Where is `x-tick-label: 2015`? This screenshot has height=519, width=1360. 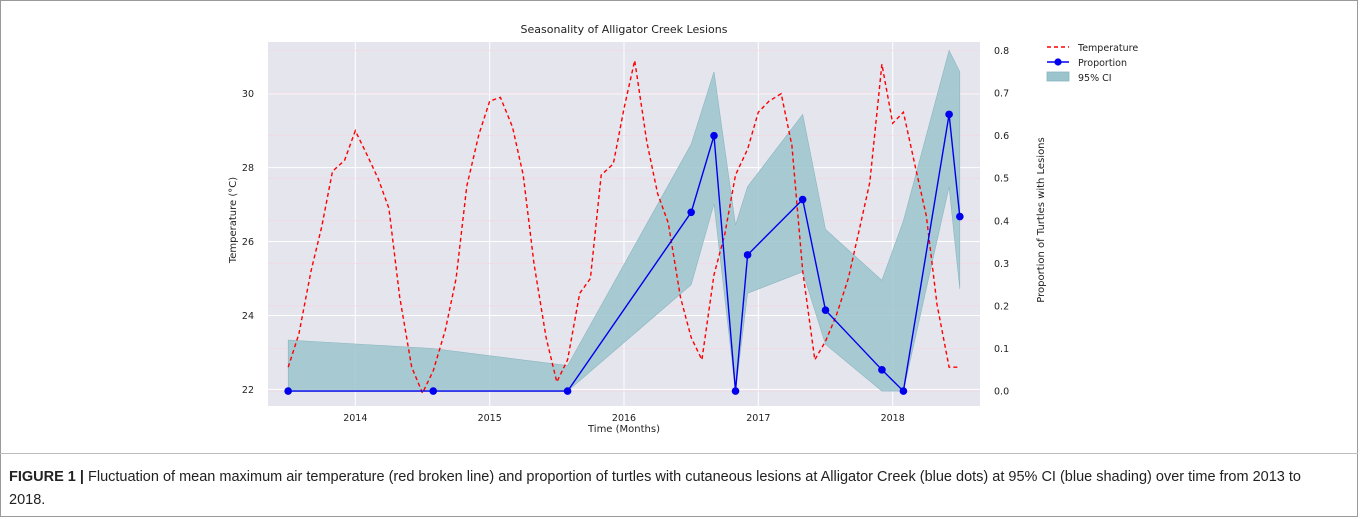
x-tick-label: 2015 is located at coordinates (490, 418).